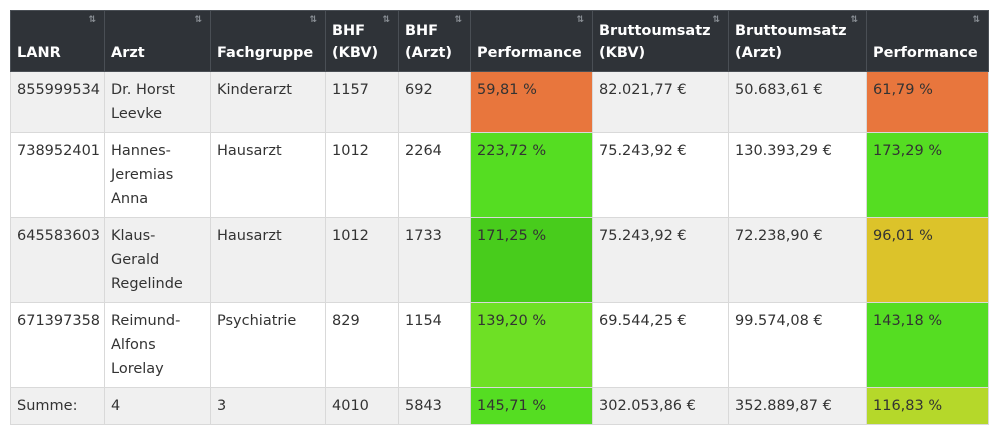  I want to click on cell-performance-umsatz: 173,29 %, so click(927, 175).